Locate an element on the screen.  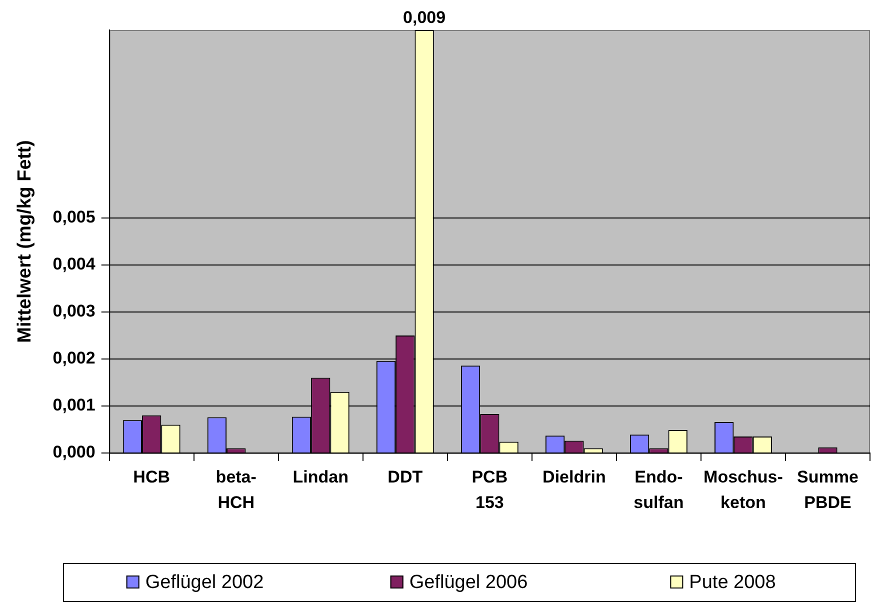
x-tick-label: DDT is located at coordinates (406, 476).